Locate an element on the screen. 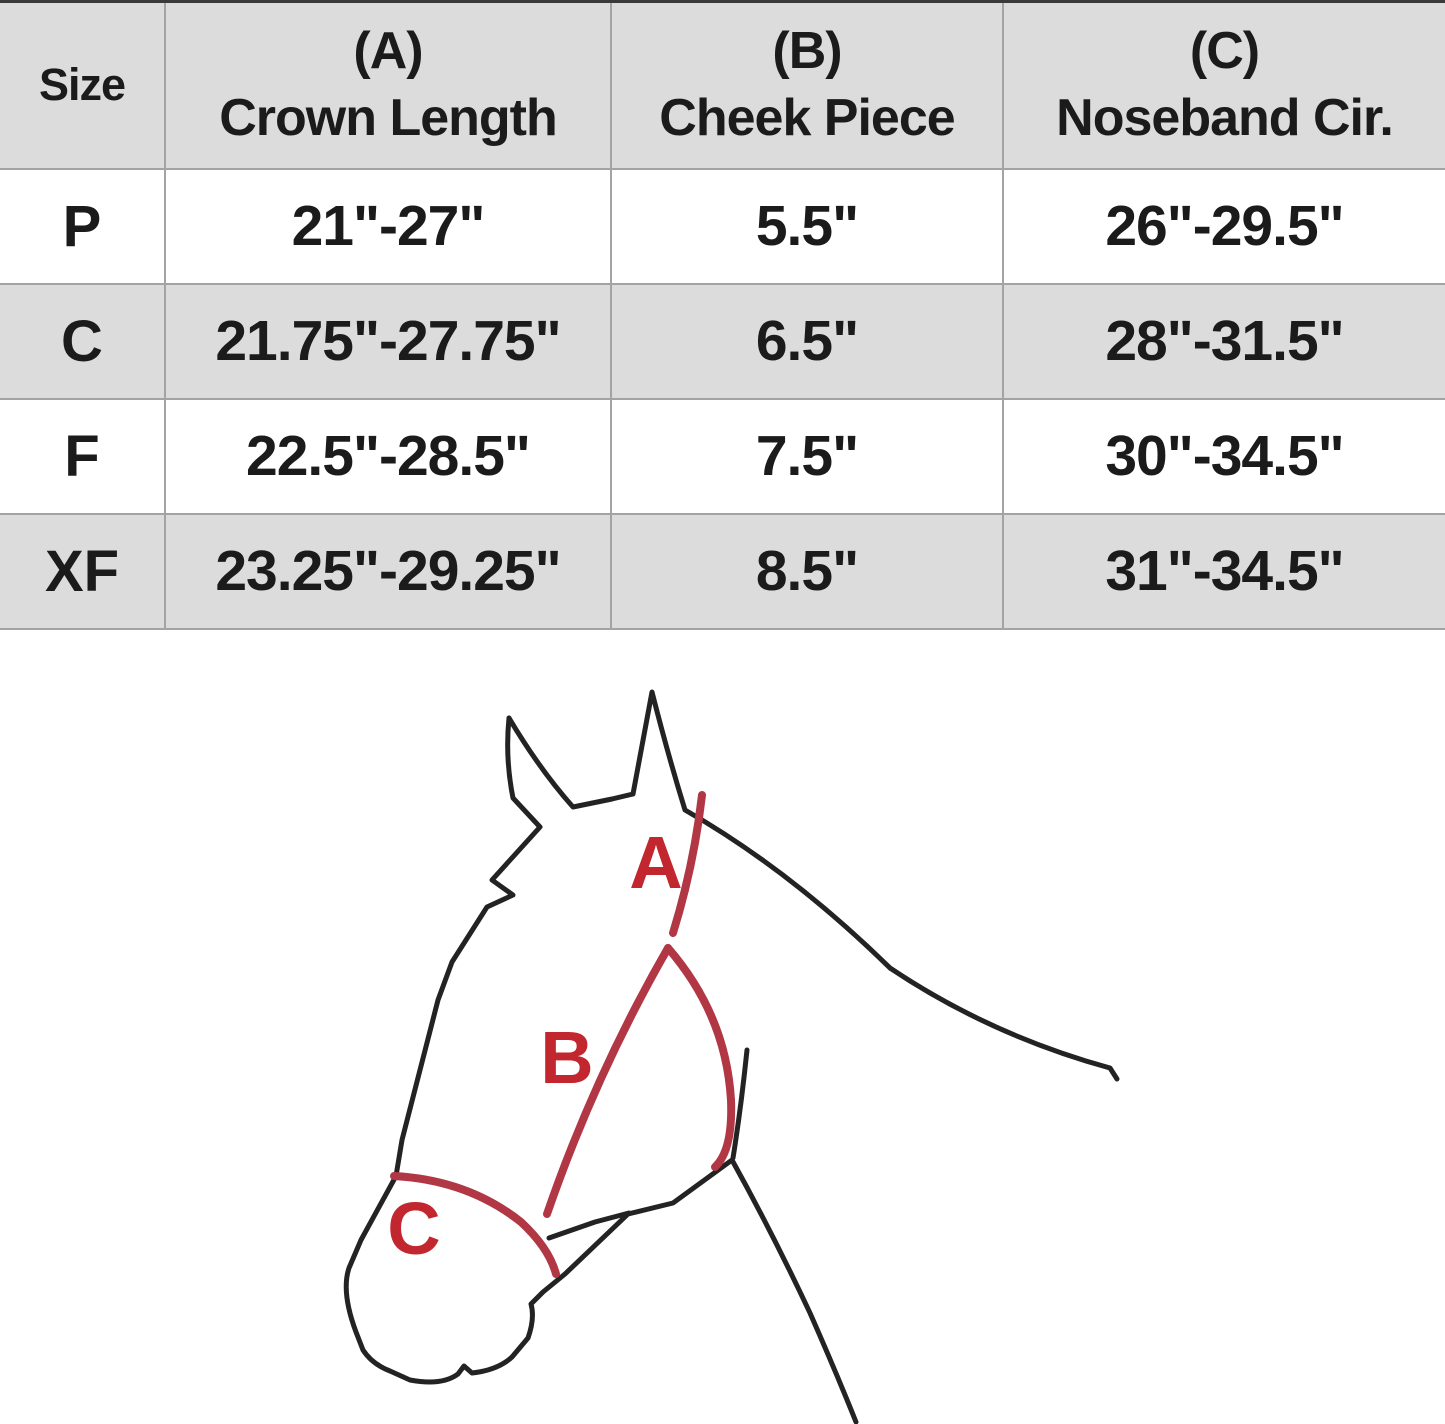  cell-size-c: C is located at coordinates (82, 340).